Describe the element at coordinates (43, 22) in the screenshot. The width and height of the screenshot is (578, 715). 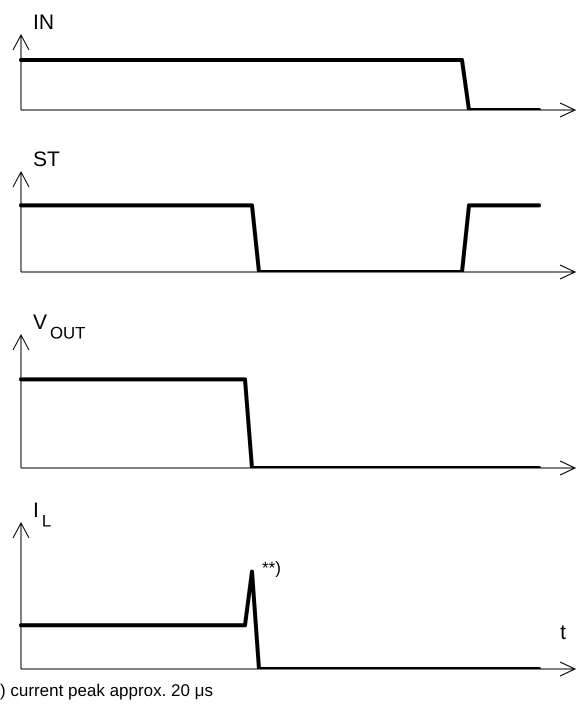
I see `y-axis-title: IN` at that location.